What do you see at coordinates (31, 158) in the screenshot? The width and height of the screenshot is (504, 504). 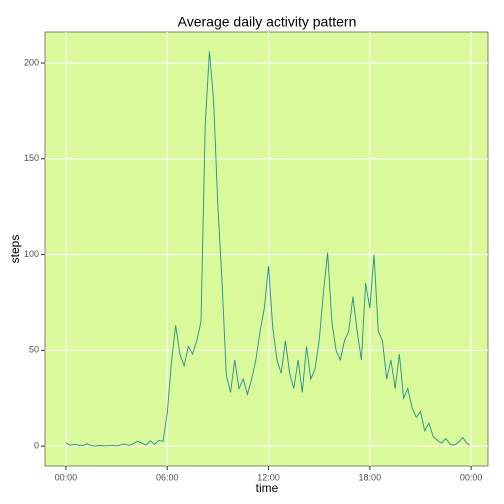 I see `y-tick-label: 150` at bounding box center [31, 158].